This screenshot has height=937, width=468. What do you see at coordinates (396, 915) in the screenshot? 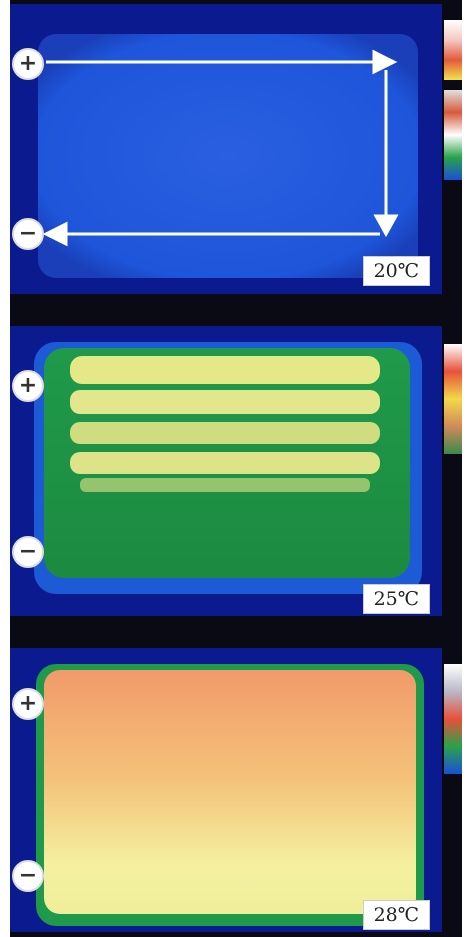
I see `temperature-label: 28℃` at bounding box center [396, 915].